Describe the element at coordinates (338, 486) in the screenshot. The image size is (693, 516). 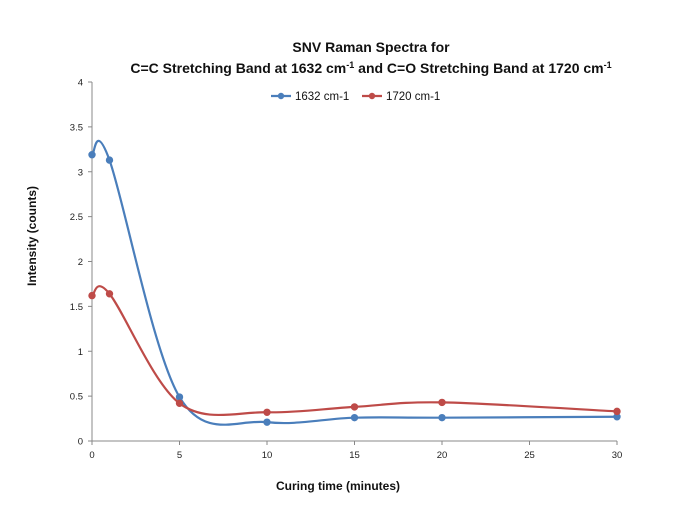
I see `x-axis-title: Curing time (minutes)` at that location.